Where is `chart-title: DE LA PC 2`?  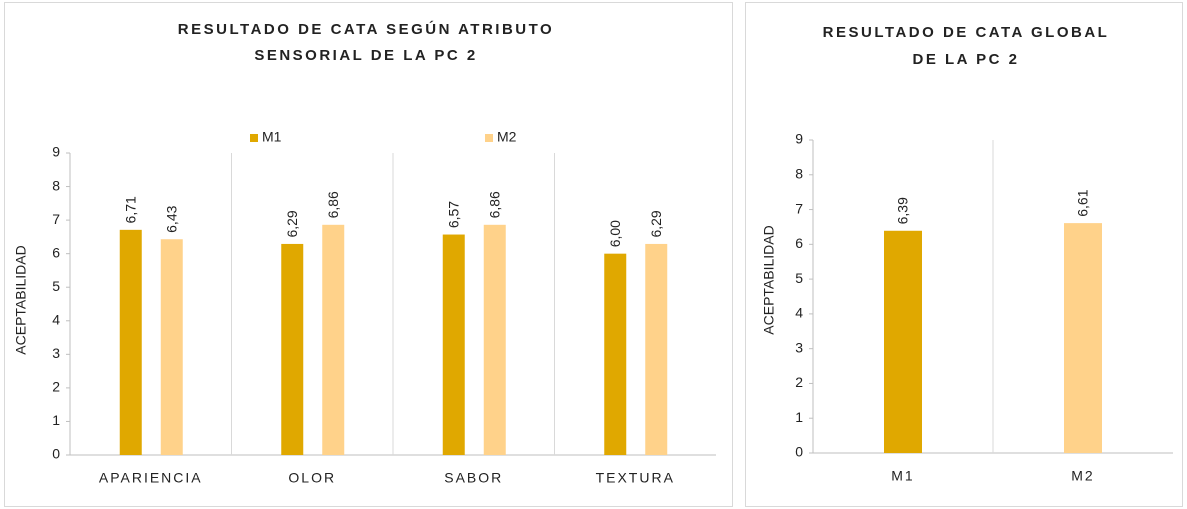
chart-title: DE LA PC 2 is located at coordinates (966, 59).